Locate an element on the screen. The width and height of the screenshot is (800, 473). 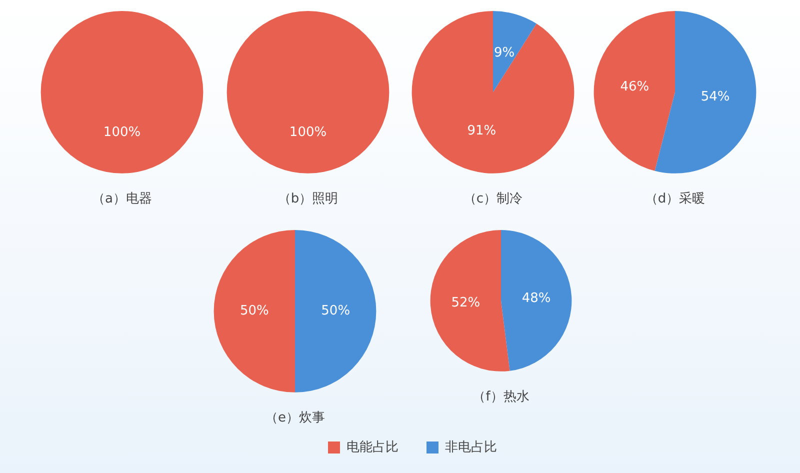
text: （b）照明 is located at coordinates (308, 199).